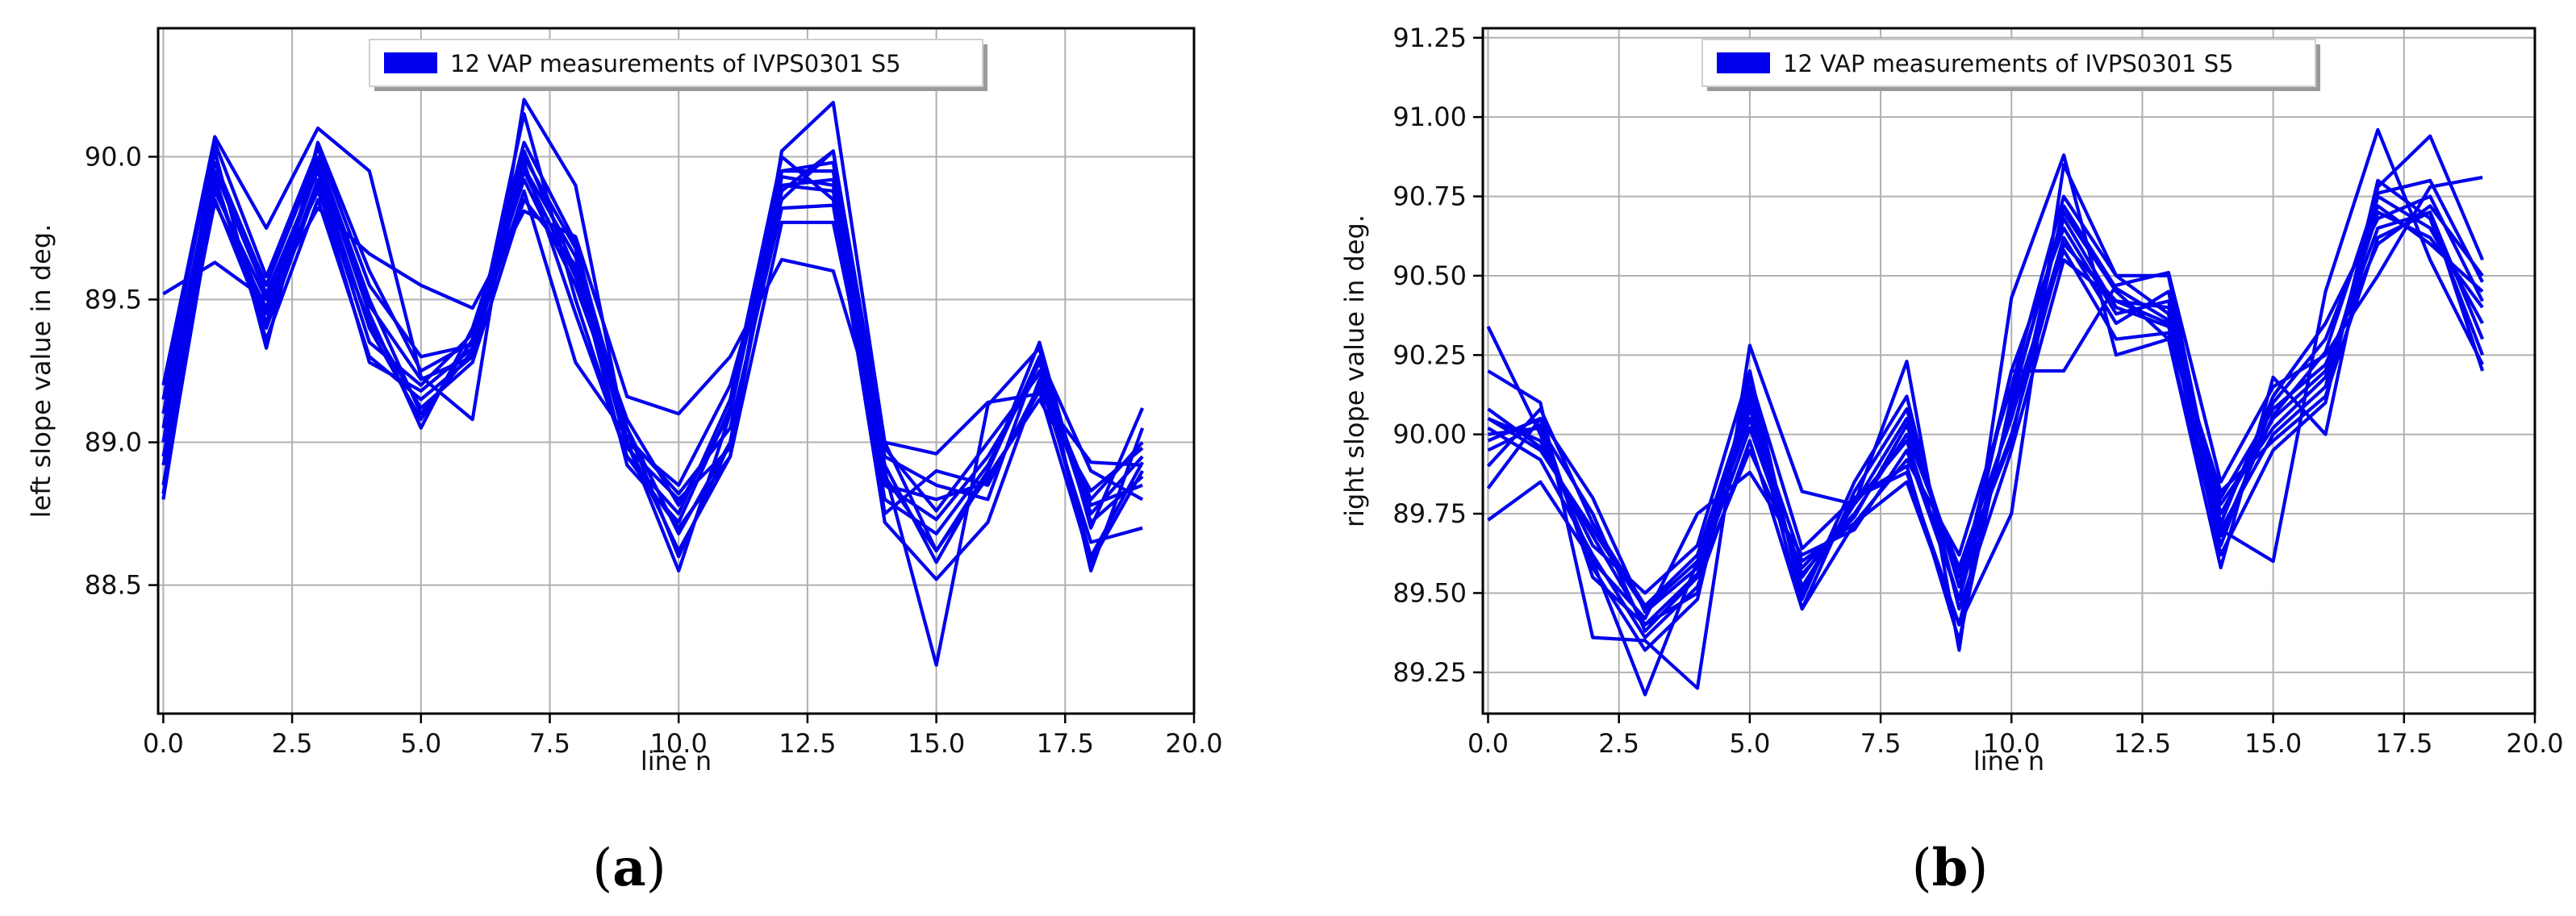  I want to click on y-tick-label-b-4: 90.25, so click(1429, 354).